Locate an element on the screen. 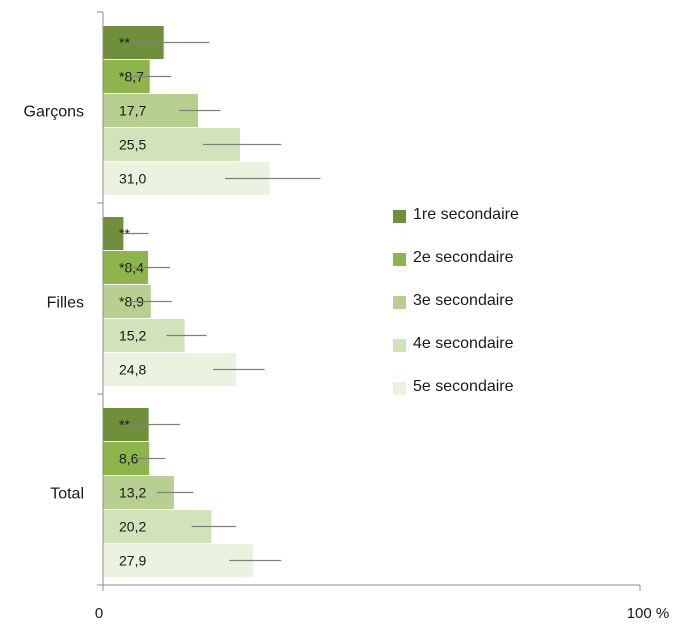 Image resolution: width=676 pixels, height=624 pixels. category-label: Filles is located at coordinates (65, 303).